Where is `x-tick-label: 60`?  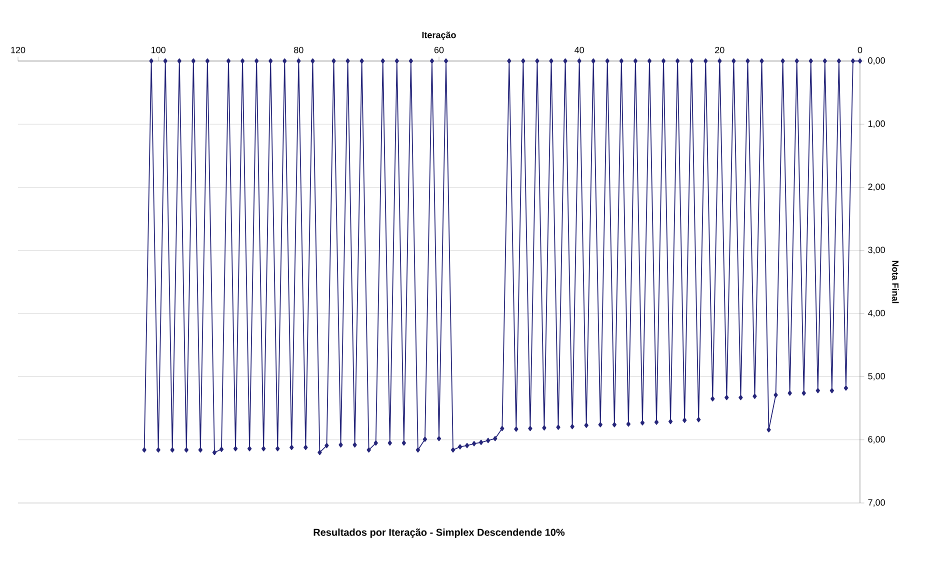
x-tick-label: 60 is located at coordinates (439, 50).